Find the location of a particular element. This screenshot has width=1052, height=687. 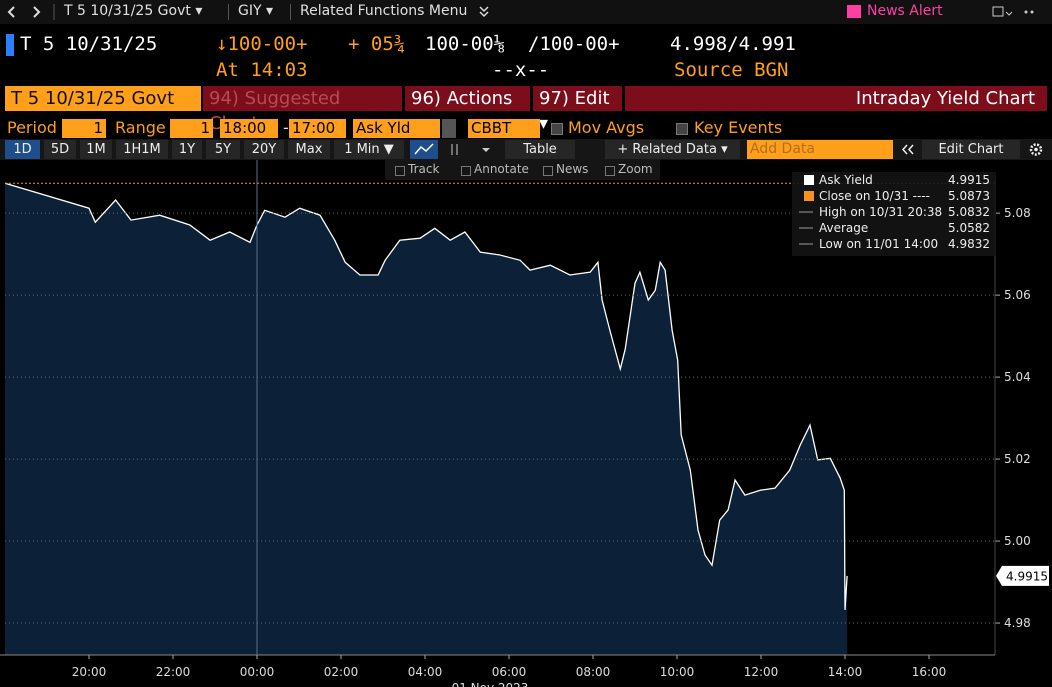

key-events: Key Events is located at coordinates (738, 127).